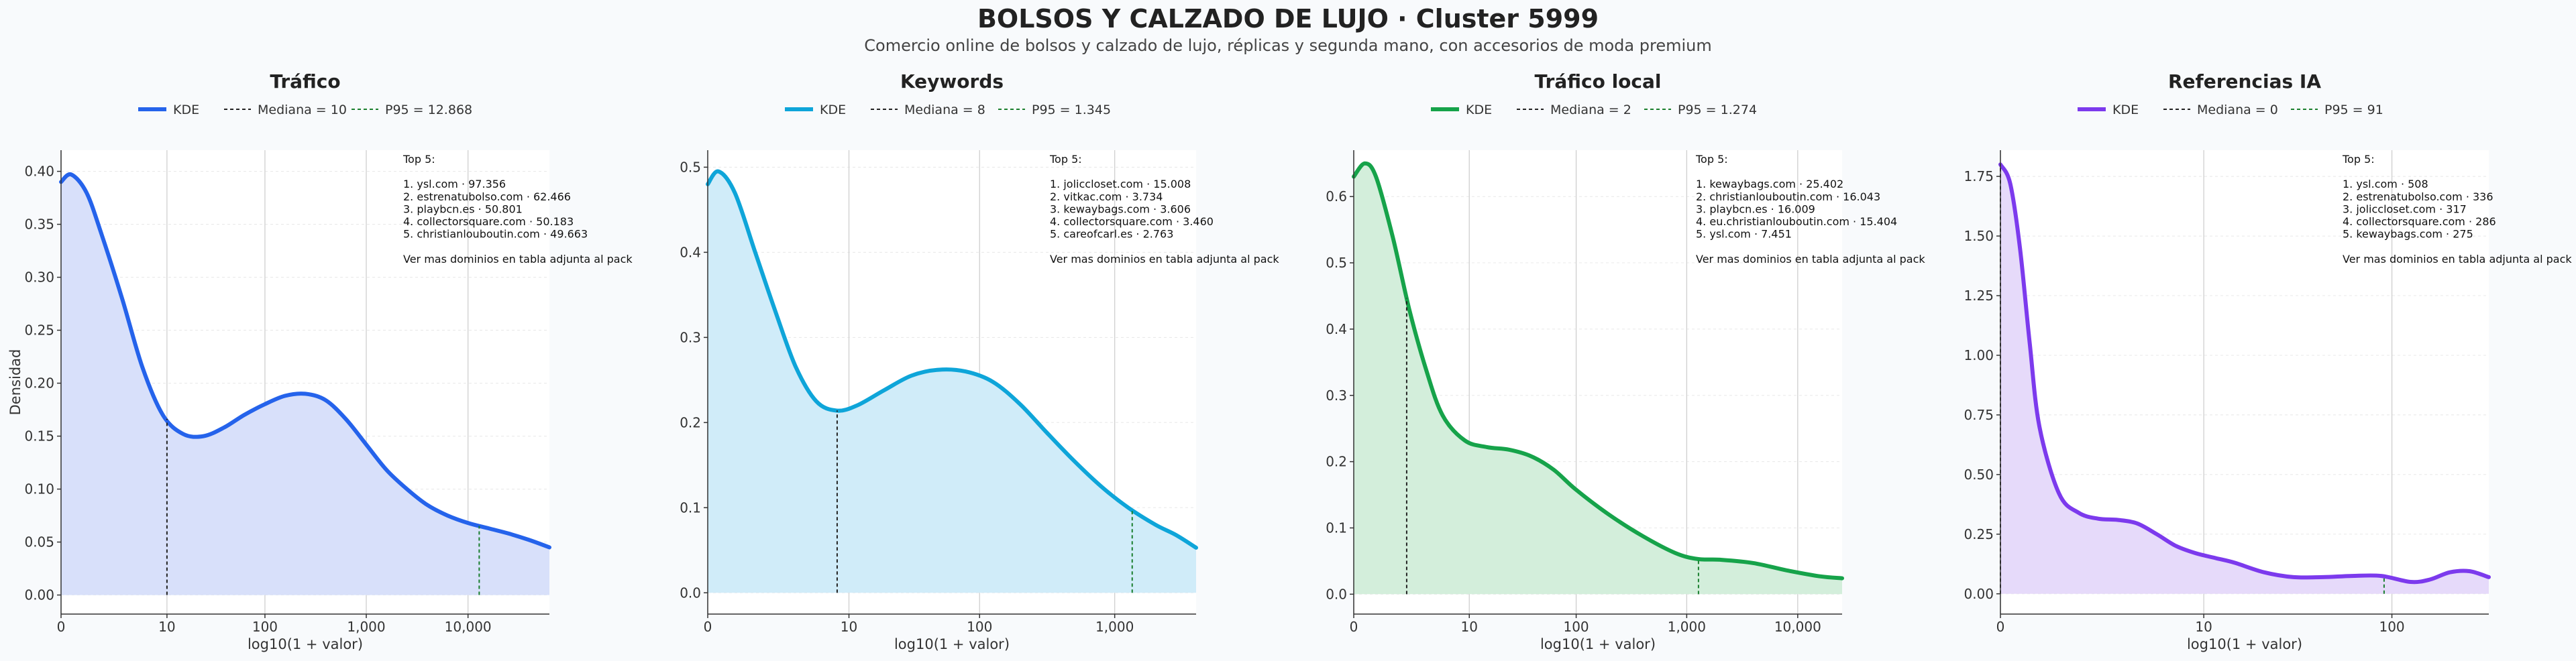  What do you see at coordinates (487, 197) in the screenshot?
I see `top5-annotation-line: 2. estrenatubolso.com · 62.466` at bounding box center [487, 197].